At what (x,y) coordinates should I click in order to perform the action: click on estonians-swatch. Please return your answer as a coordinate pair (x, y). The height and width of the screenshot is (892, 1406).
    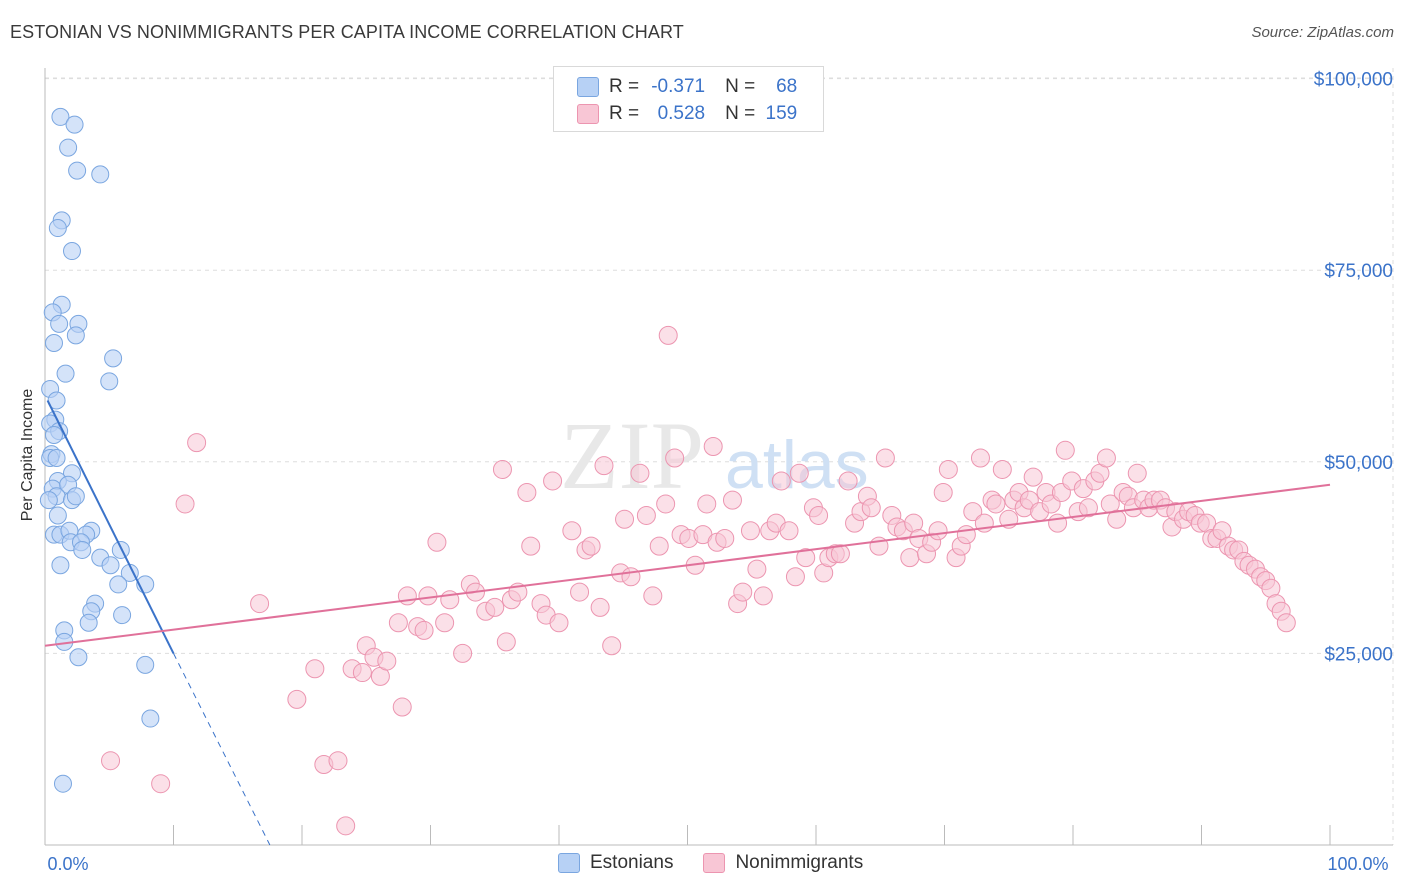
    Looking at the image, I should click on (569, 863).